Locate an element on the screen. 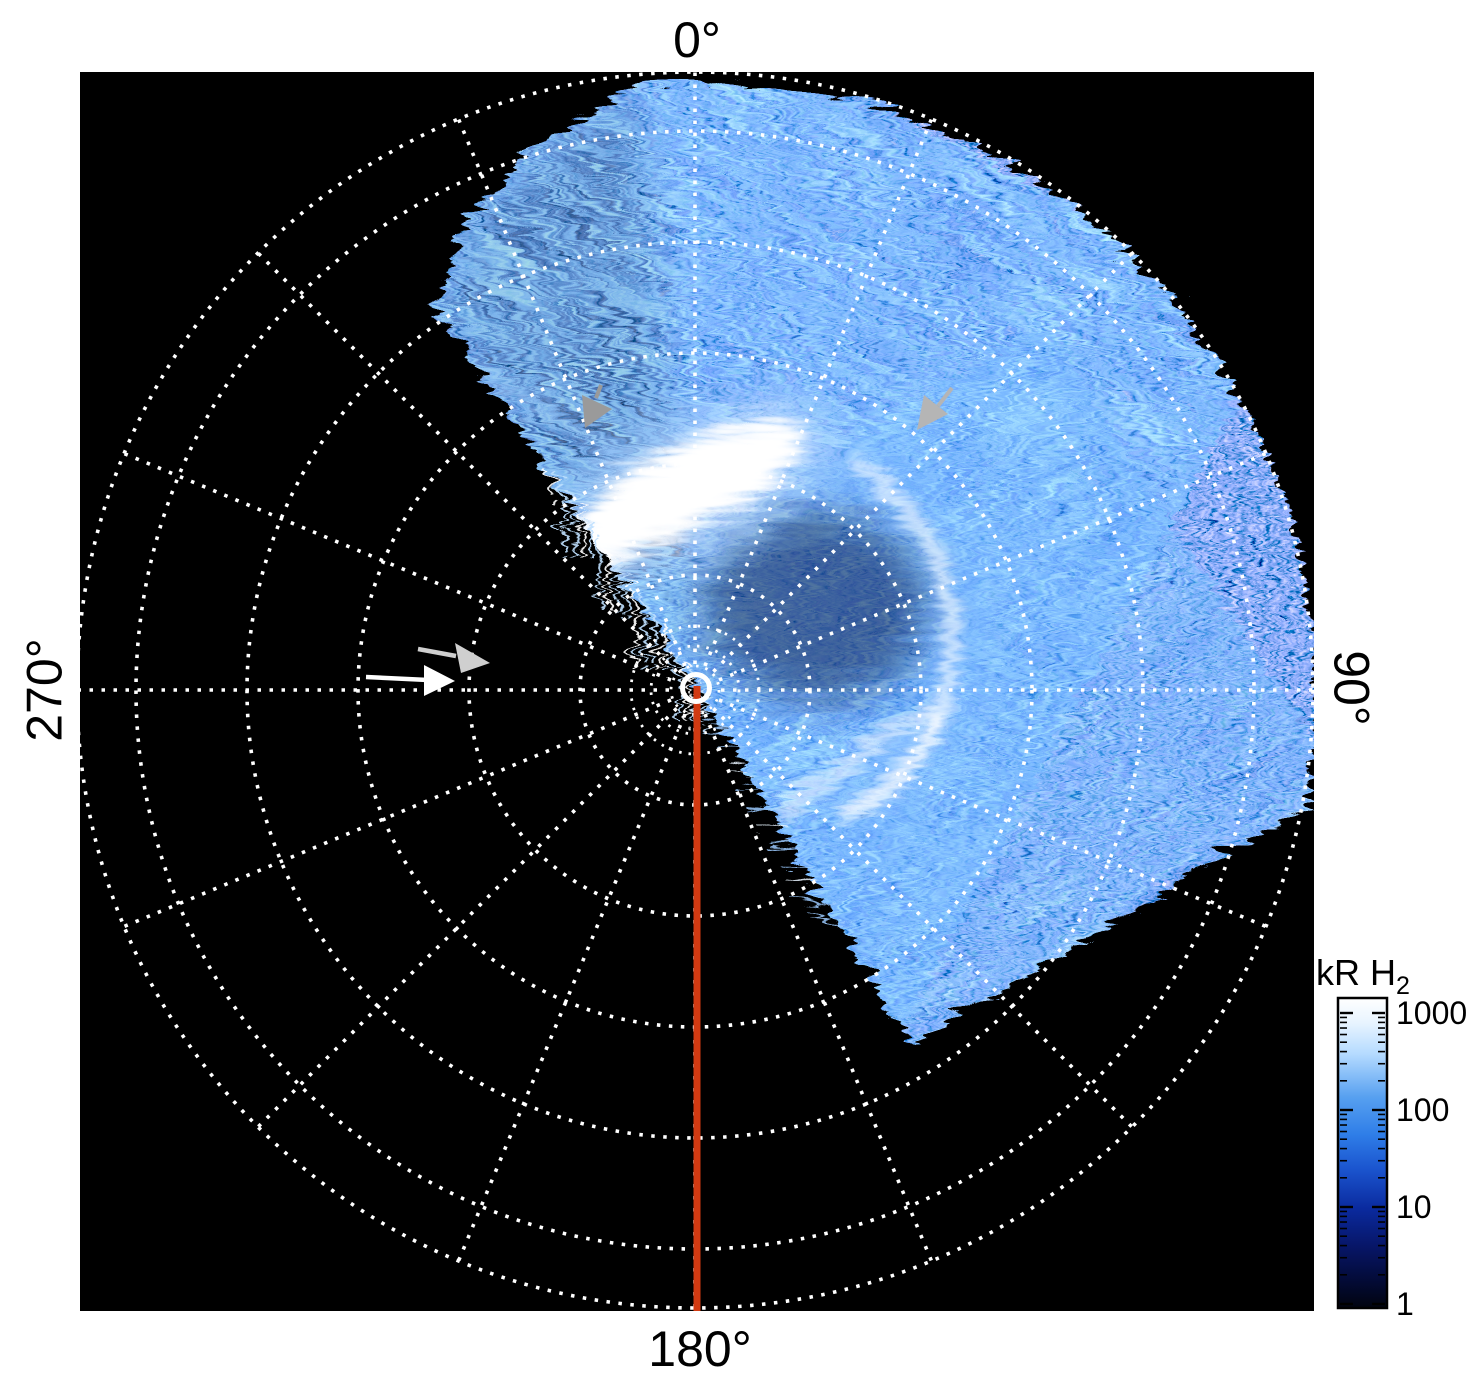 The image size is (1481, 1384). gray-arrow-a-head is located at coordinates (597, 411).